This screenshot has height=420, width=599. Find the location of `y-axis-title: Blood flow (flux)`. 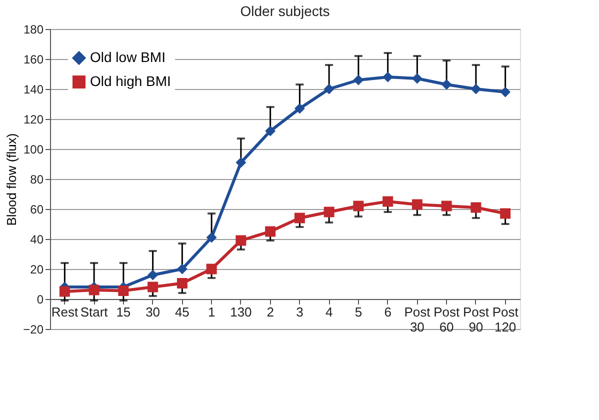

y-axis-title: Blood flow (flux) is located at coordinates (12, 179).